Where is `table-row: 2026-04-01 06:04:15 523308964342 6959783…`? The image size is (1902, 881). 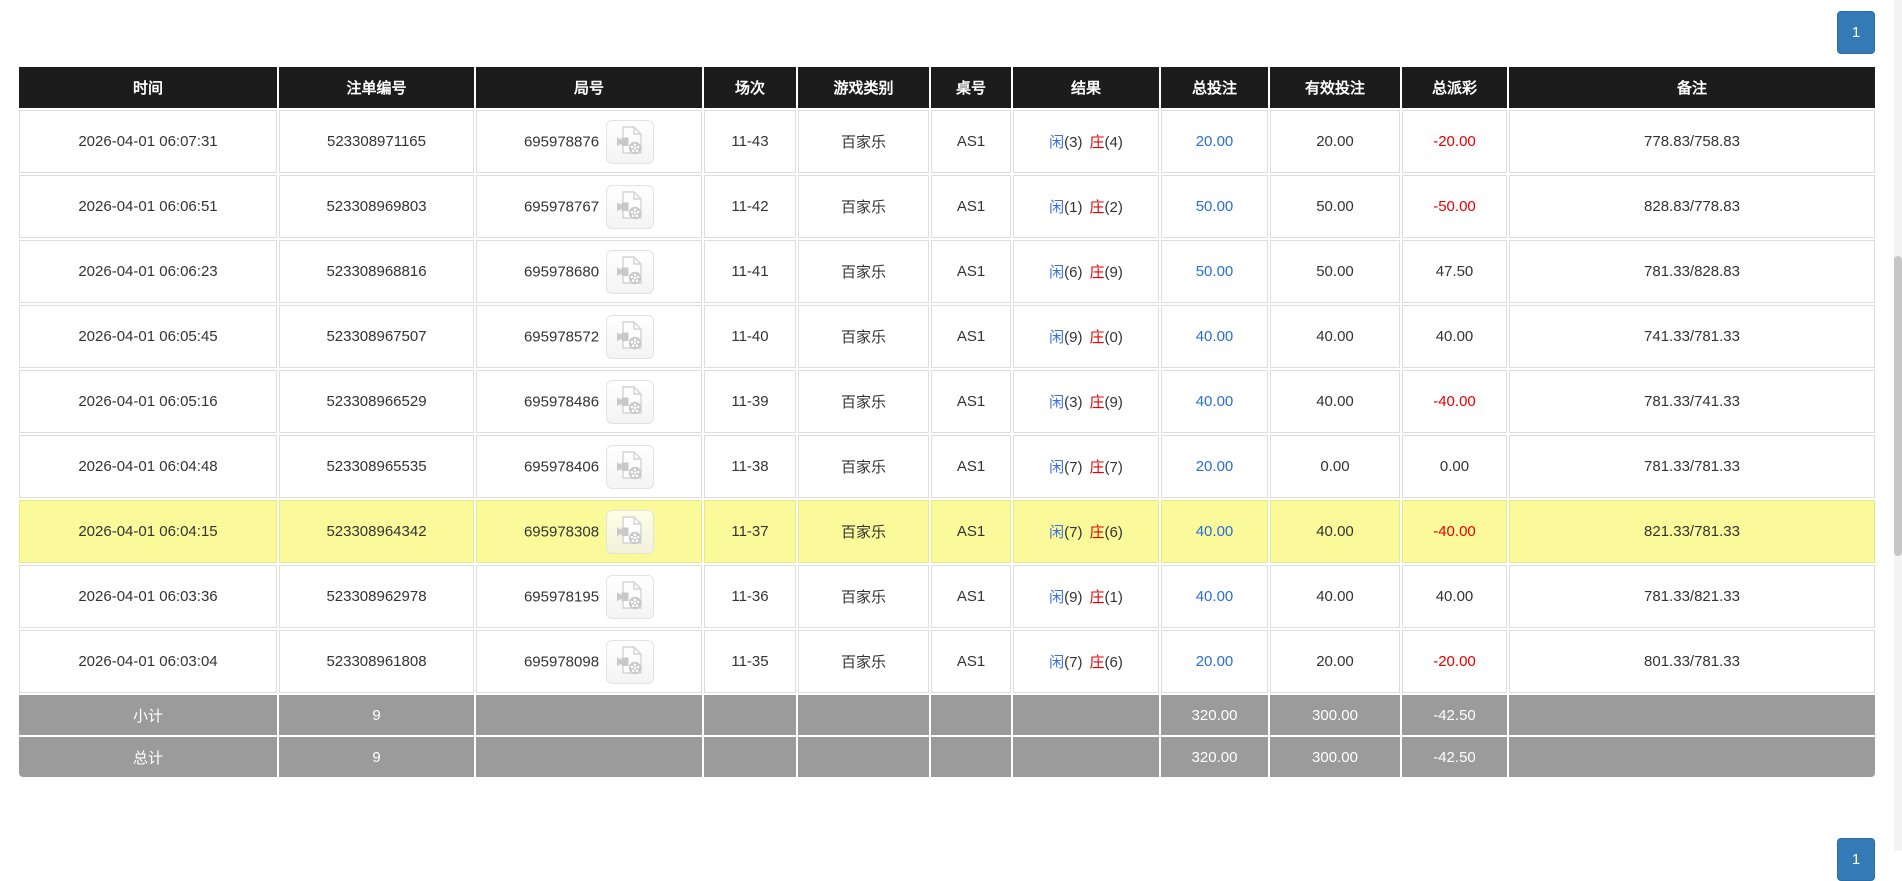 table-row: 2026-04-01 06:04:15 523308964342 6959783… is located at coordinates (947, 531).